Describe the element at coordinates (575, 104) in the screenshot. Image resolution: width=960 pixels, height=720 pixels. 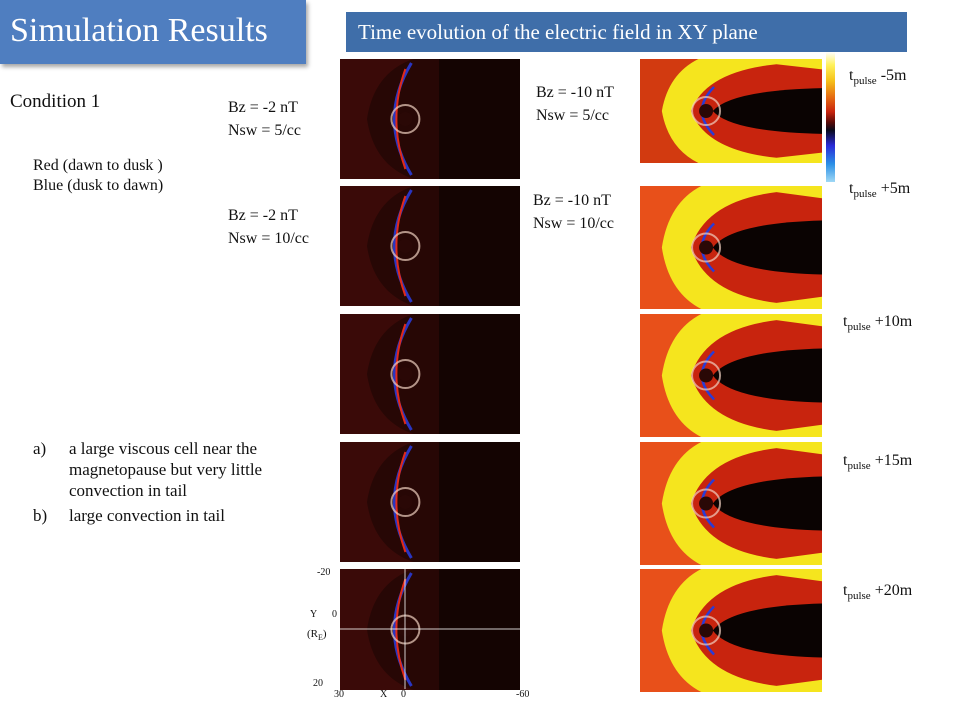
I see `right-label-1: Bz = -10 nT Nsw = 5/cc` at that location.